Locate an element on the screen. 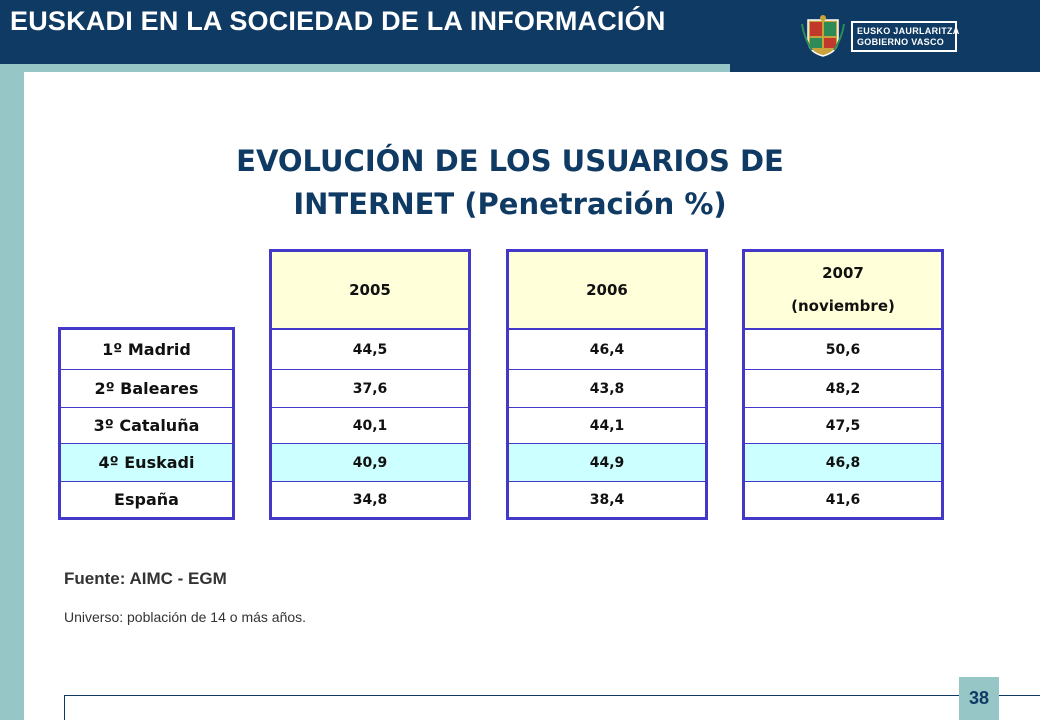 This screenshot has height=720, width=1040. slide-title-line-2: INTERNET (Penetración %) is located at coordinates (510, 204).